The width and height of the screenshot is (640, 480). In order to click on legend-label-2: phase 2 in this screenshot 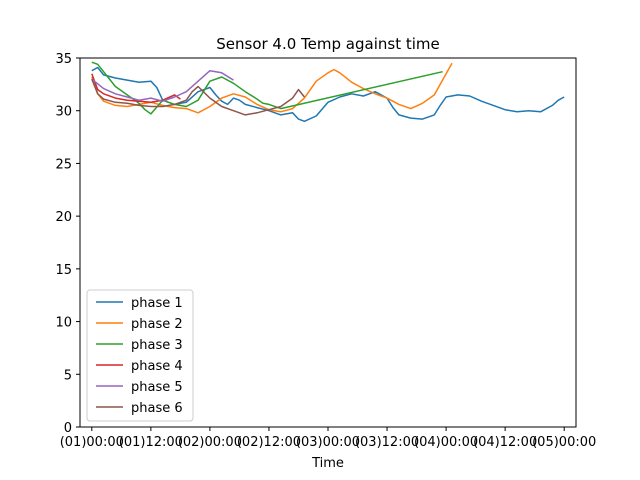, I will do `click(157, 324)`.